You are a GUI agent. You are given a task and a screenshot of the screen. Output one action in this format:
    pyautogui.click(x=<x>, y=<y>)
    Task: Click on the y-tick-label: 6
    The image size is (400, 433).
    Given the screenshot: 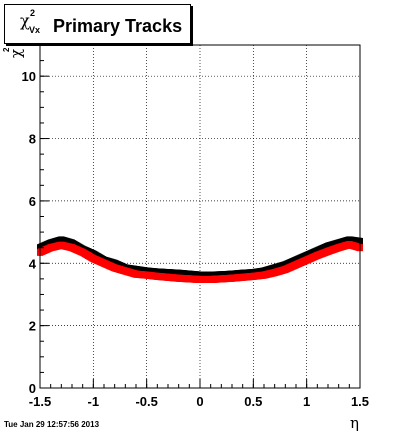 What is the action you would take?
    pyautogui.click(x=32, y=201)
    